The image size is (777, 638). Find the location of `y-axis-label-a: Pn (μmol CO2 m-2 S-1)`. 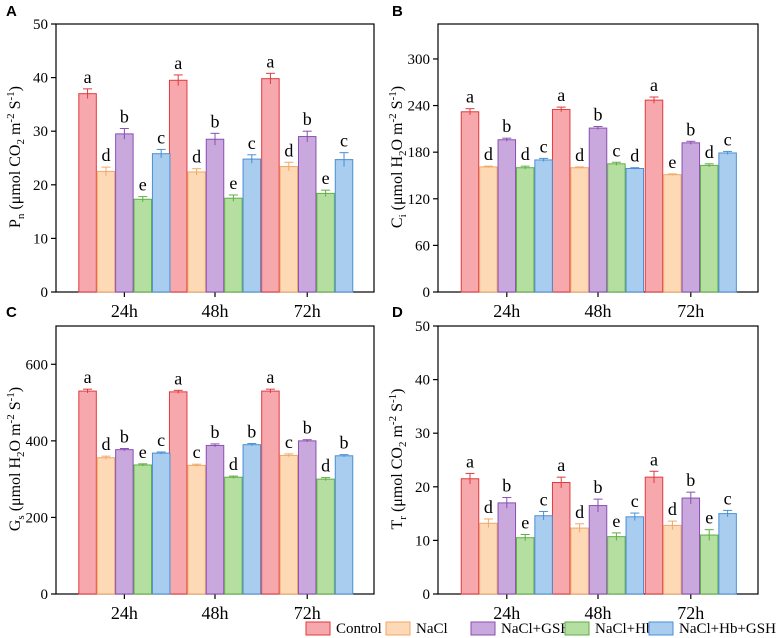

y-axis-label-a: Pn (μmol CO2 m-2 S-1) is located at coordinates (16, 157).